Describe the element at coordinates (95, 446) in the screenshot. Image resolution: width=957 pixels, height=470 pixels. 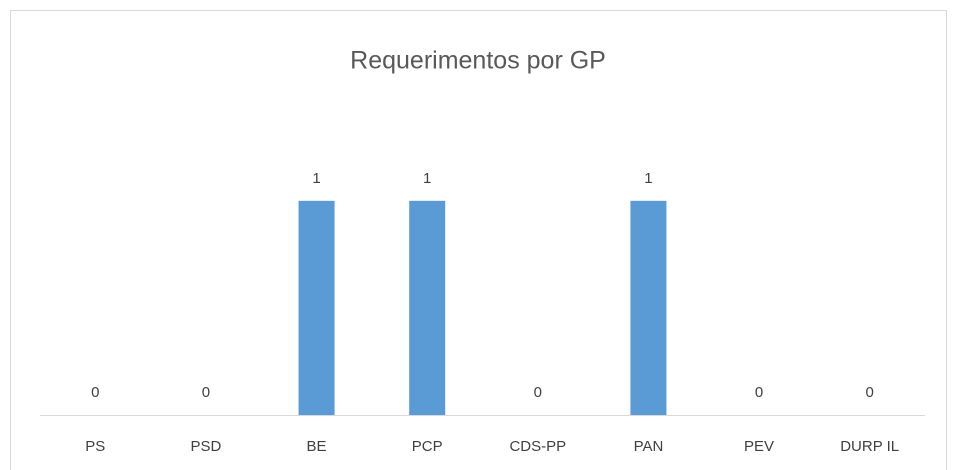
I see `x-tick-label: PS` at that location.